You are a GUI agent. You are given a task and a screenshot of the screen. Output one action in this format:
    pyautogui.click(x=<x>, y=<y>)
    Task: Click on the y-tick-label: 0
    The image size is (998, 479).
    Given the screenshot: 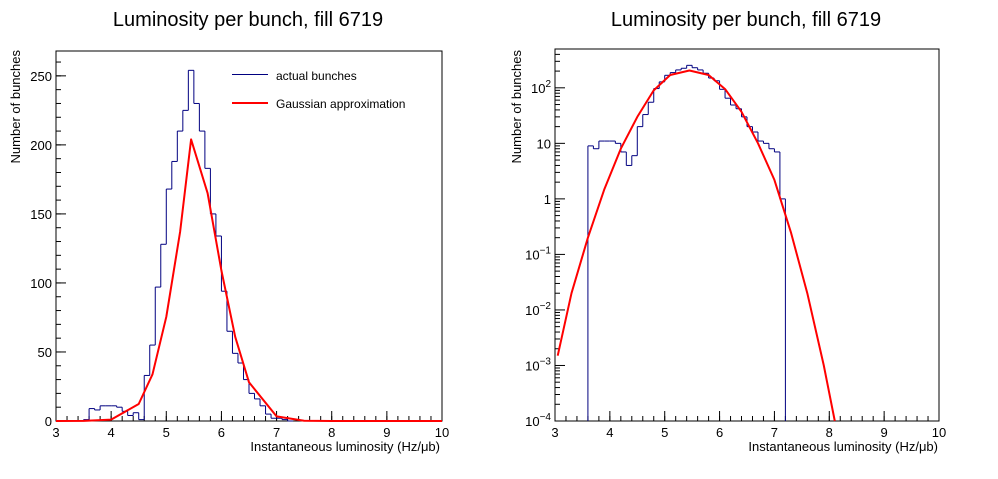 What is the action you would take?
    pyautogui.click(x=48, y=421)
    